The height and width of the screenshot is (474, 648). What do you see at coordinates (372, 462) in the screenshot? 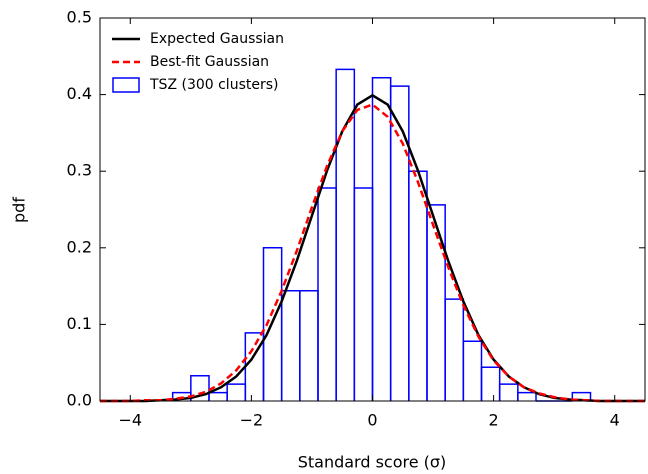
I see `x-axis-label: Standard score (σ)` at bounding box center [372, 462].